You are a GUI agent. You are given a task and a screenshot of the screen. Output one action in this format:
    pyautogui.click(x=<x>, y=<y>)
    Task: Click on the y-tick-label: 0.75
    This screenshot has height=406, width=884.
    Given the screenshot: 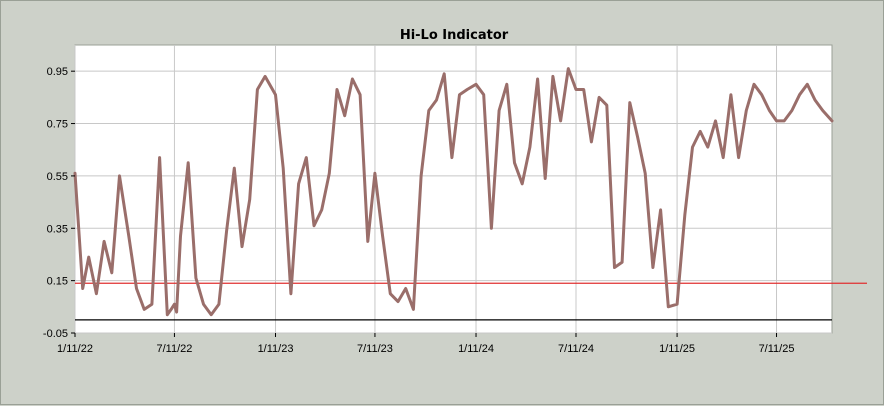 What is the action you would take?
    pyautogui.click(x=57, y=125)
    